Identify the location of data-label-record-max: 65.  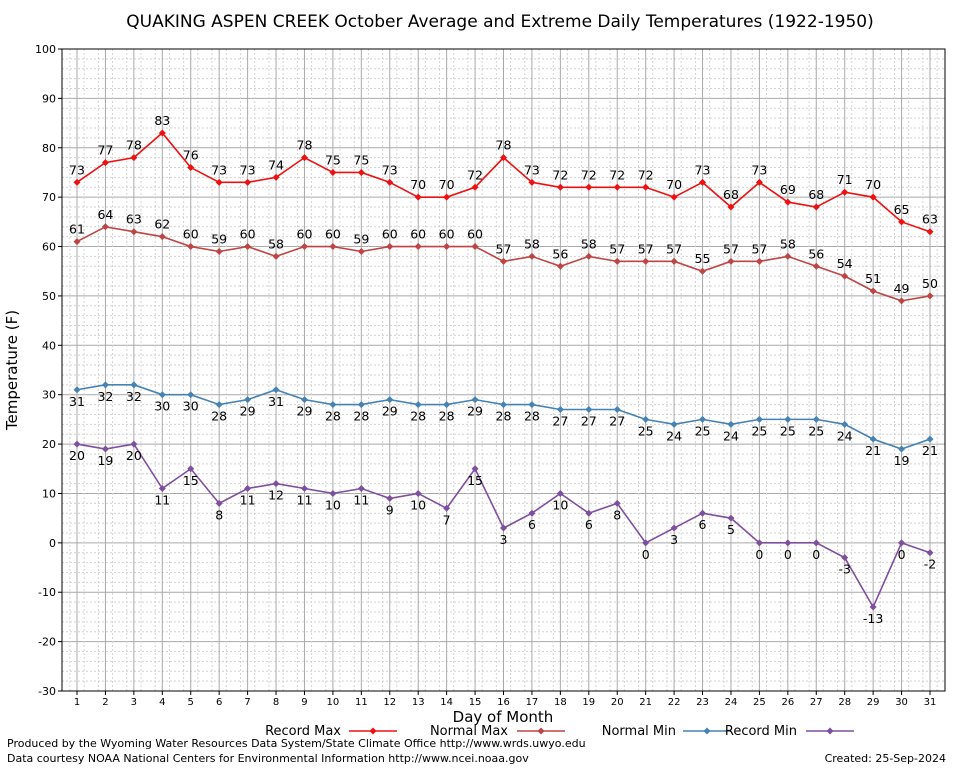
(902, 209).